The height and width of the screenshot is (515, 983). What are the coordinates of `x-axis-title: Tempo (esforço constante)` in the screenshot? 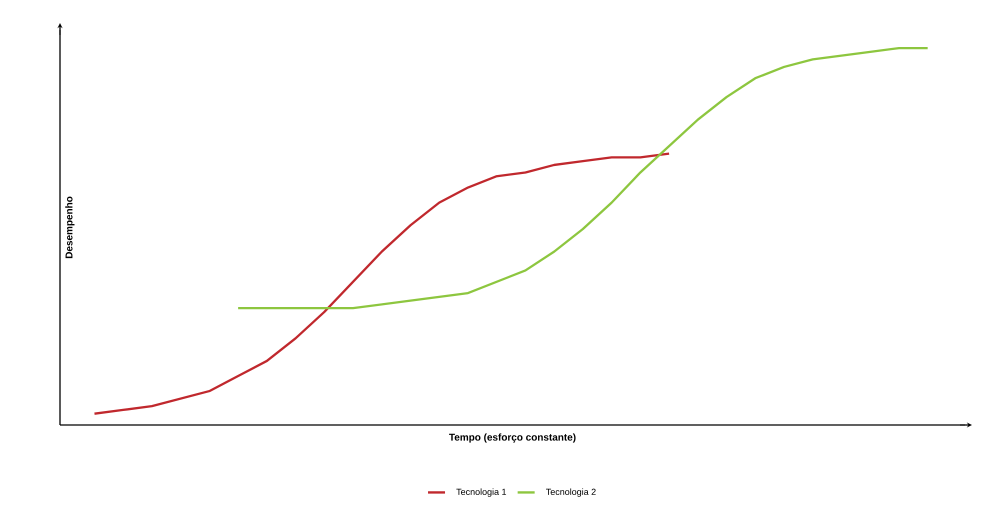 It's located at (512, 438).